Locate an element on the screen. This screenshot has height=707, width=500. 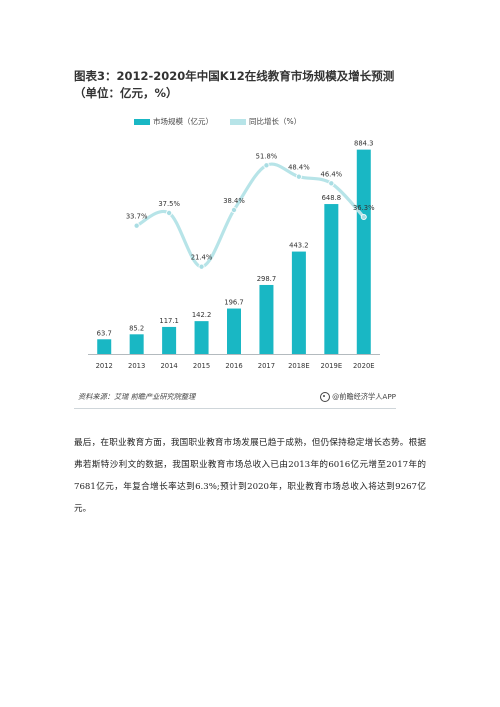
growth-point-2014 is located at coordinates (169, 213).